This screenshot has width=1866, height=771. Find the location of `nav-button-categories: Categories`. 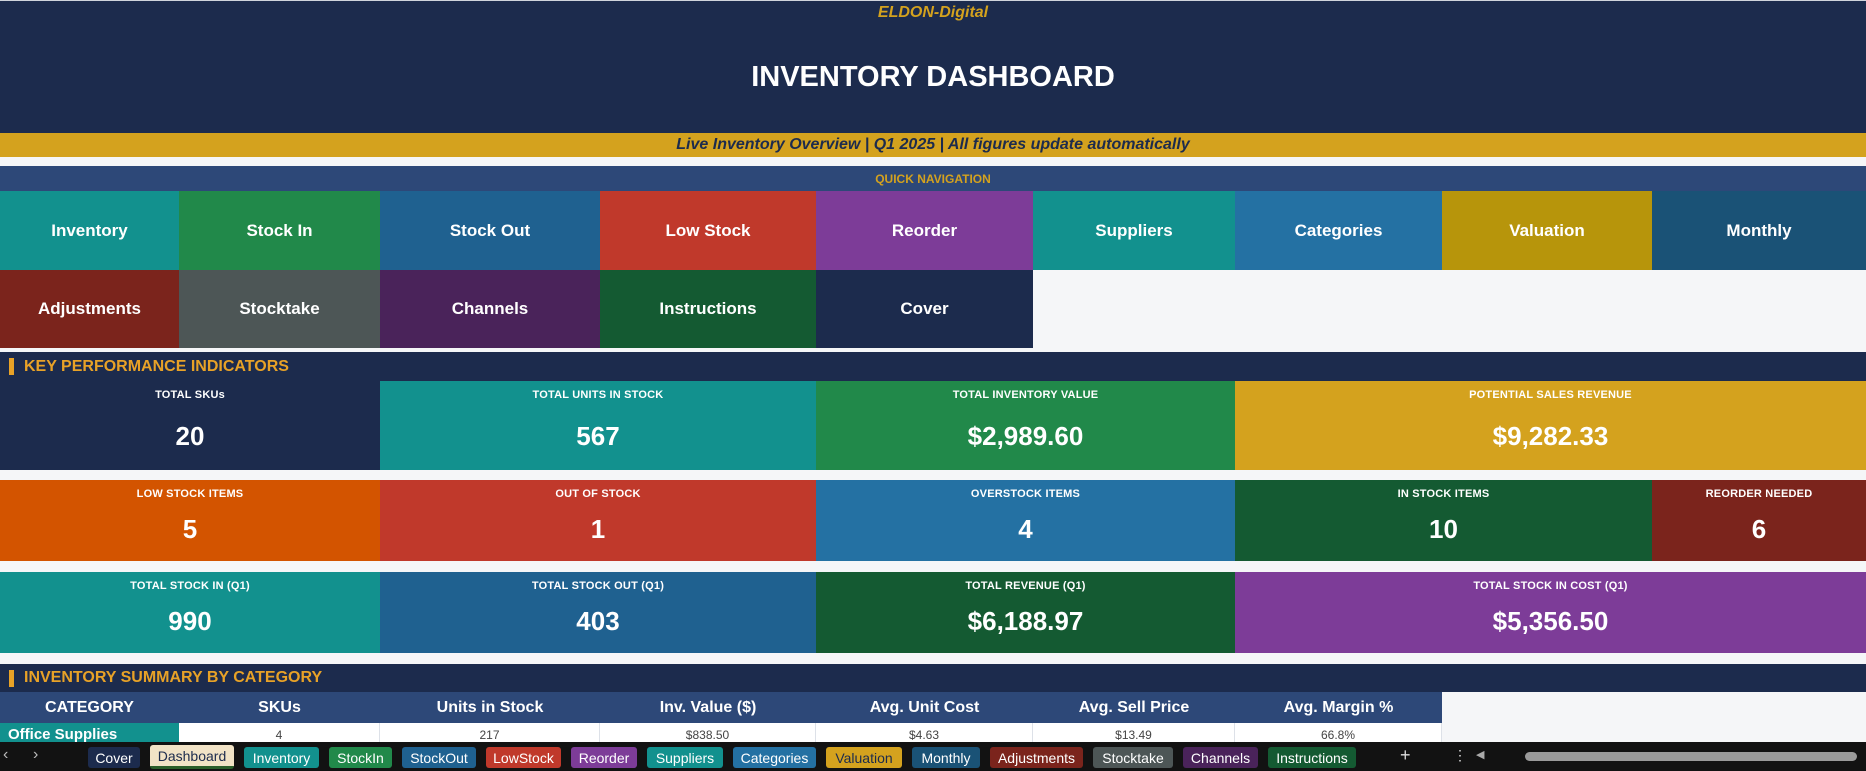

nav-button-categories: Categories is located at coordinates (1338, 230).